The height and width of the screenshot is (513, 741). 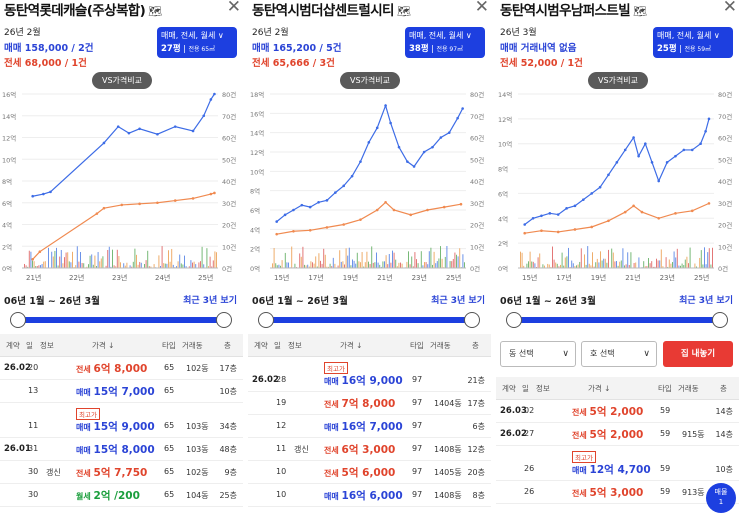 What do you see at coordinates (49, 48) in the screenshot?
I see `summary: 26년 2월 매매 158,000 / 2건 전세 68,000 / 1건` at bounding box center [49, 48].